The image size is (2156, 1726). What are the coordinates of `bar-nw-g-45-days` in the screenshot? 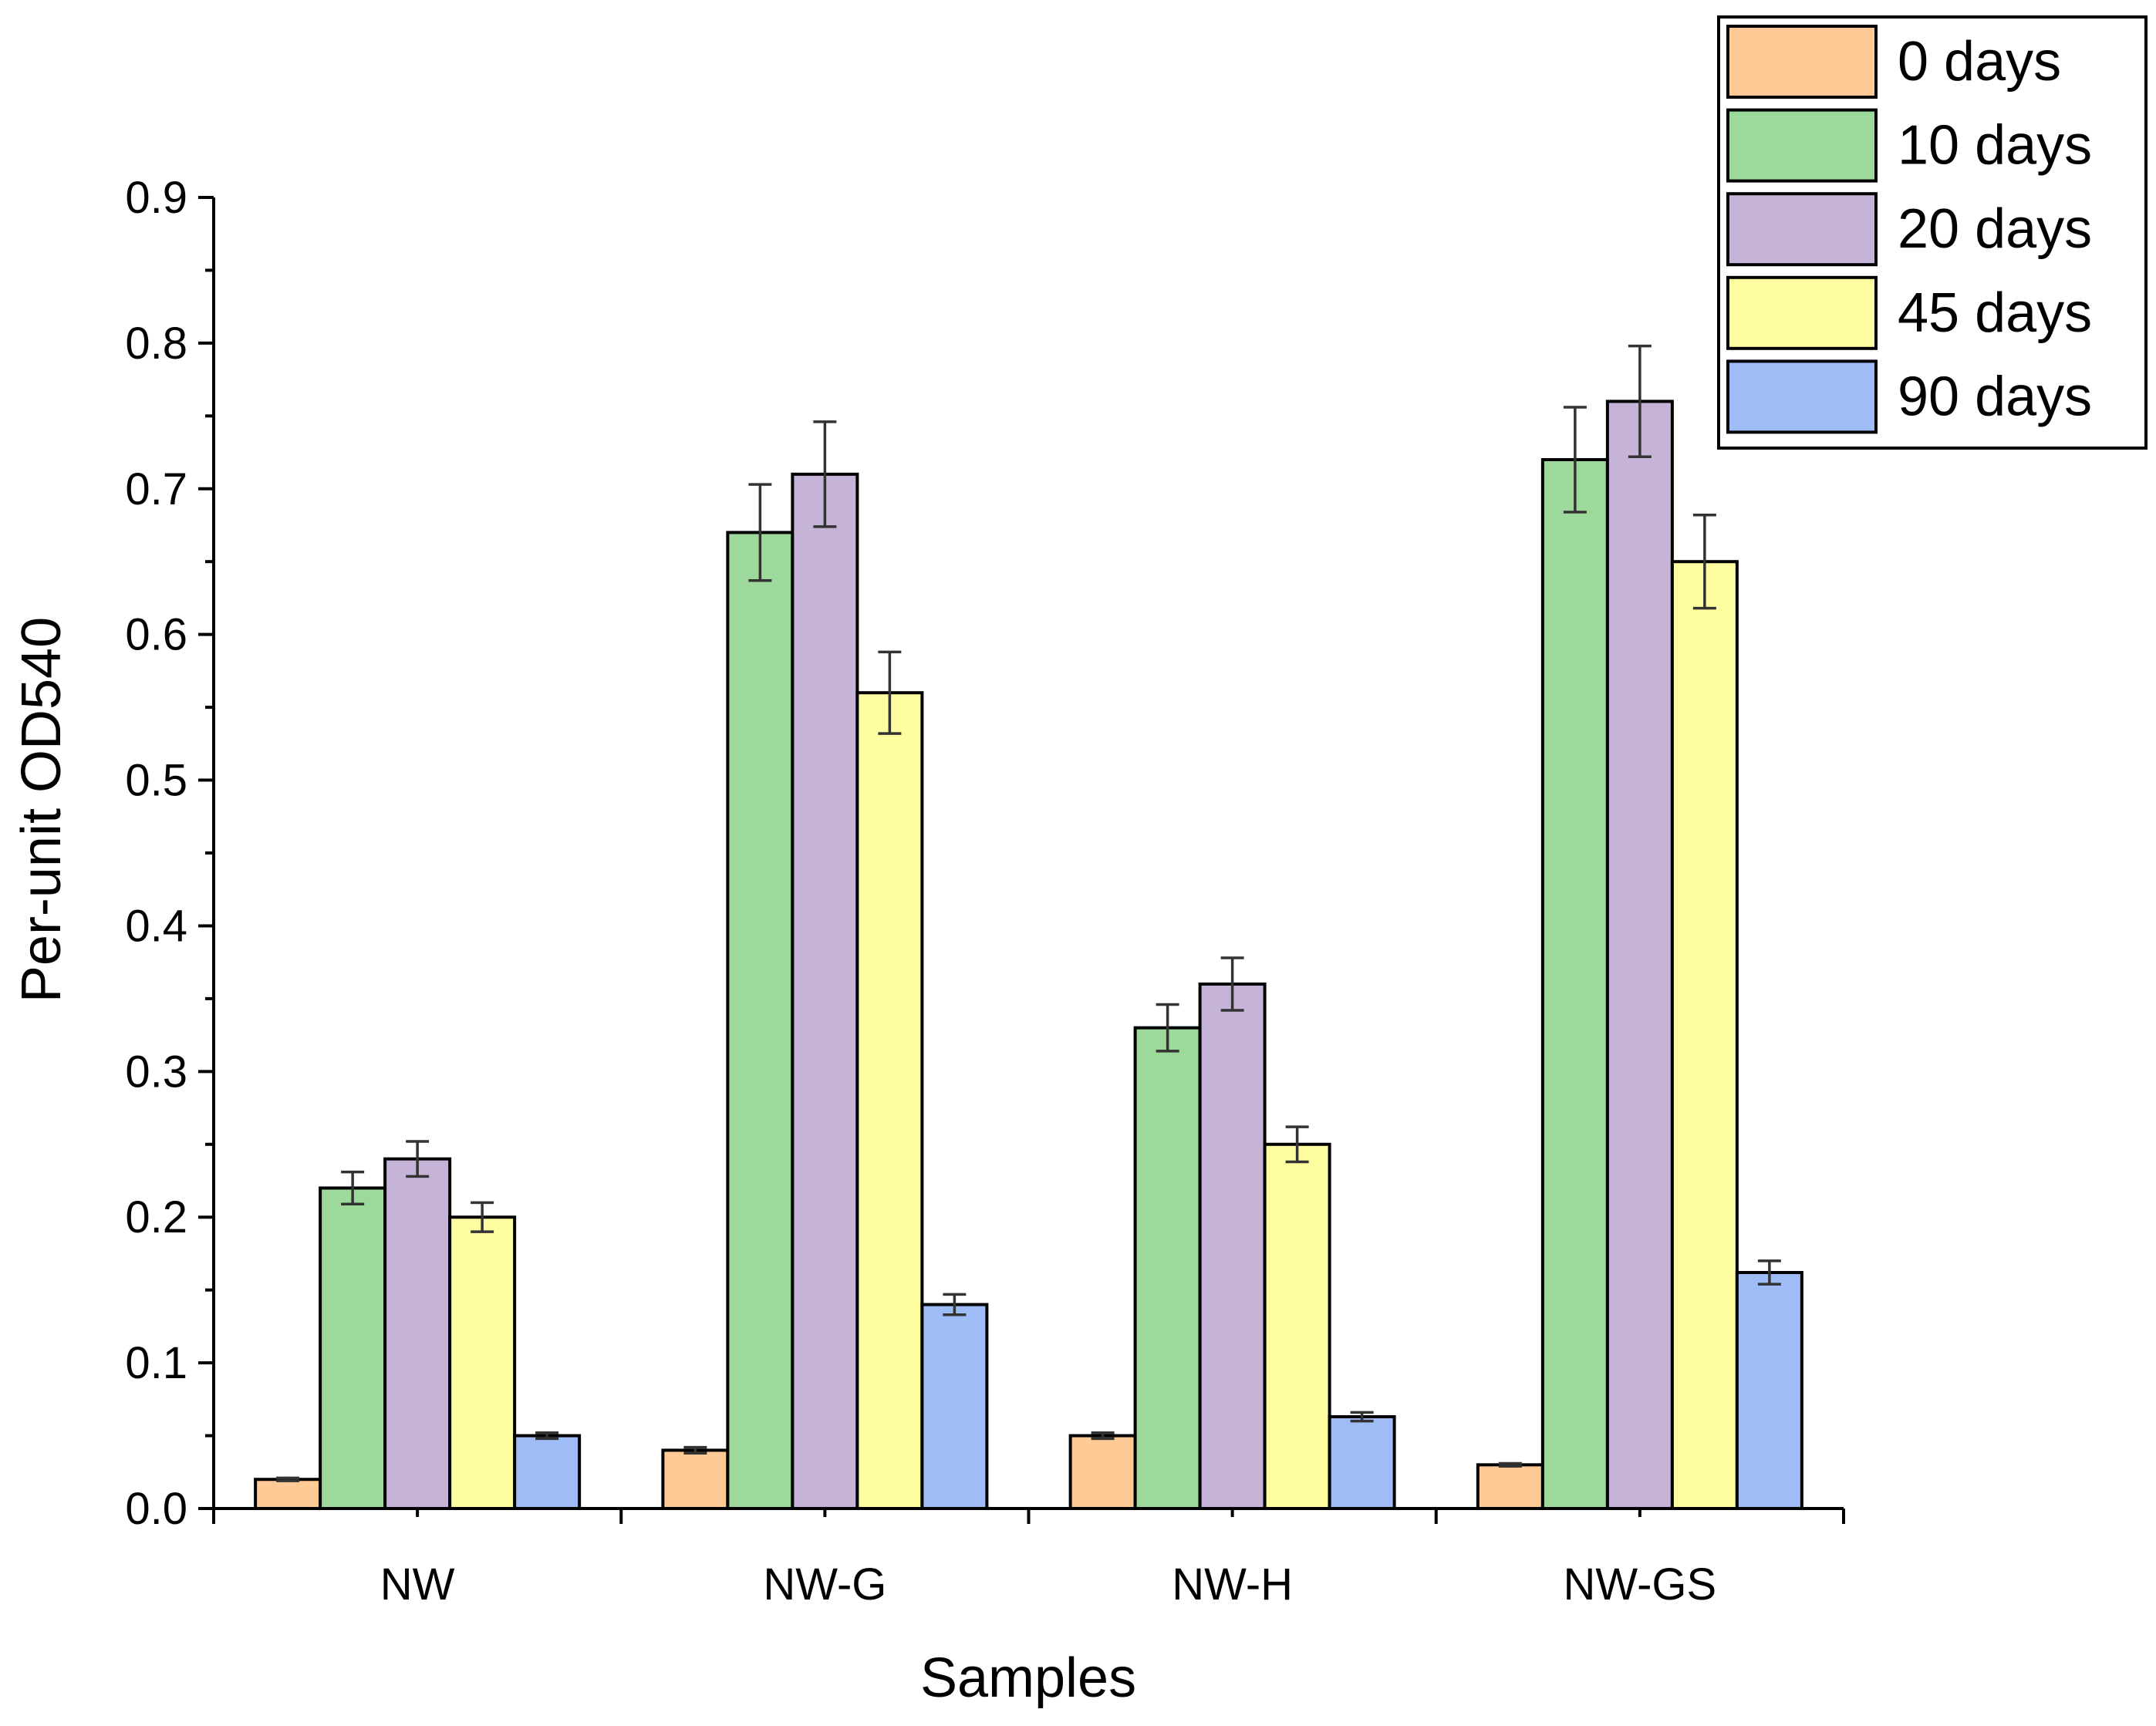 It's located at (889, 1101).